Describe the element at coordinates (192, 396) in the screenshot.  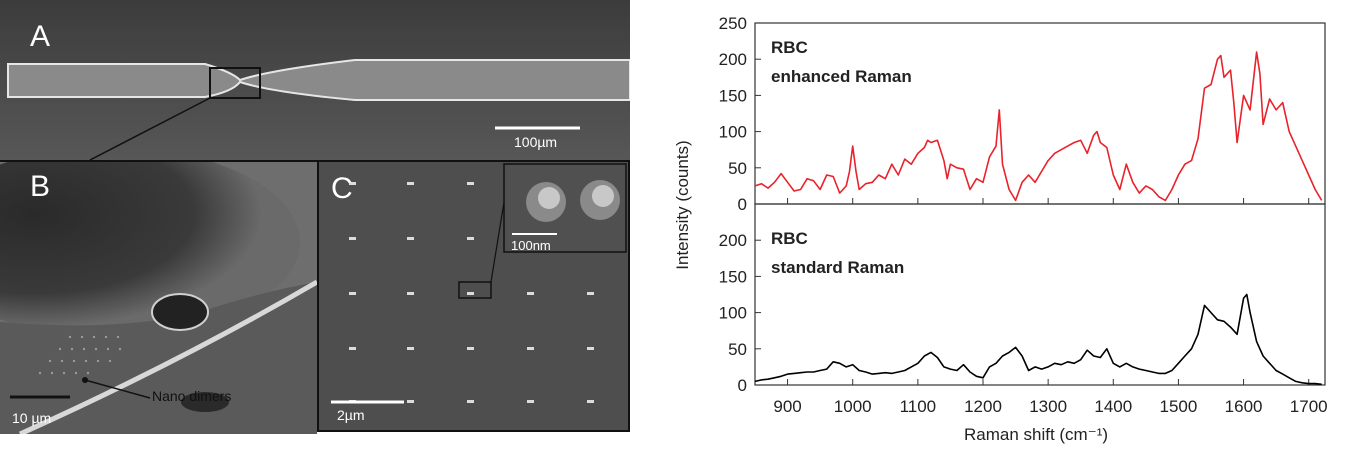
I see `nano-dimers-label: Nano dimers` at that location.